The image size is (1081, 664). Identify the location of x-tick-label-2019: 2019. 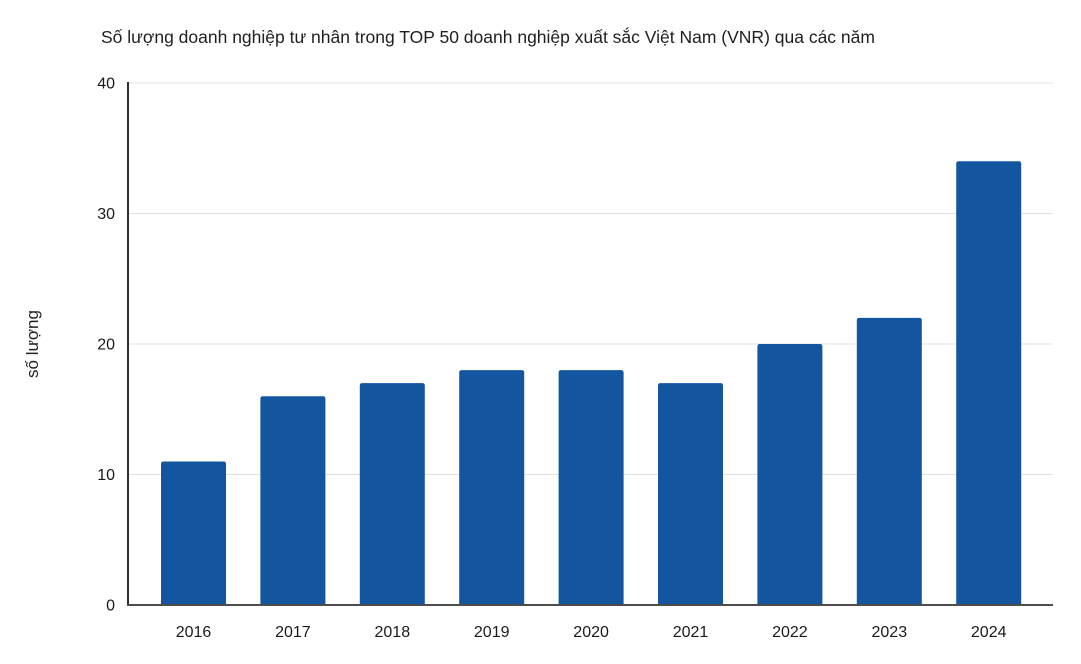
(492, 632).